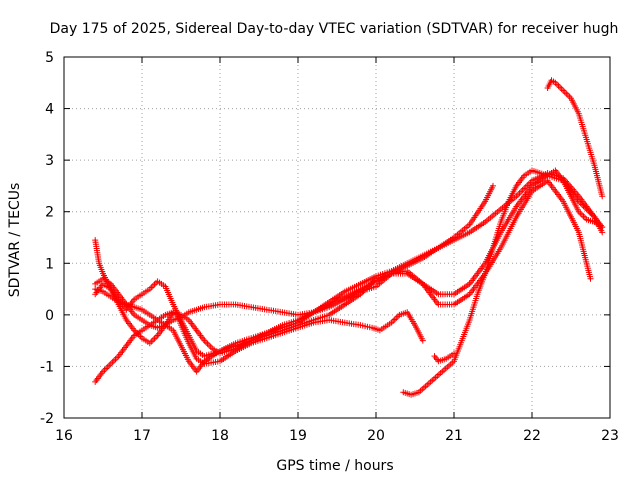 Image resolution: width=640 pixels, height=480 pixels. What do you see at coordinates (47, 367) in the screenshot?
I see `y-tick-label: -1` at bounding box center [47, 367].